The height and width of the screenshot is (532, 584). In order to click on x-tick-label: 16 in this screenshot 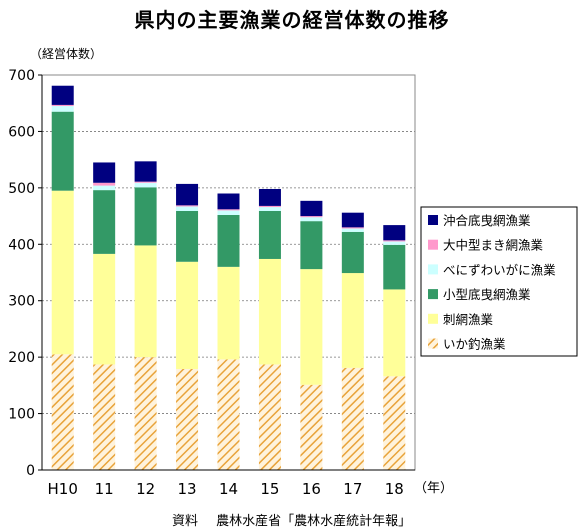, I will do `click(311, 489)`.